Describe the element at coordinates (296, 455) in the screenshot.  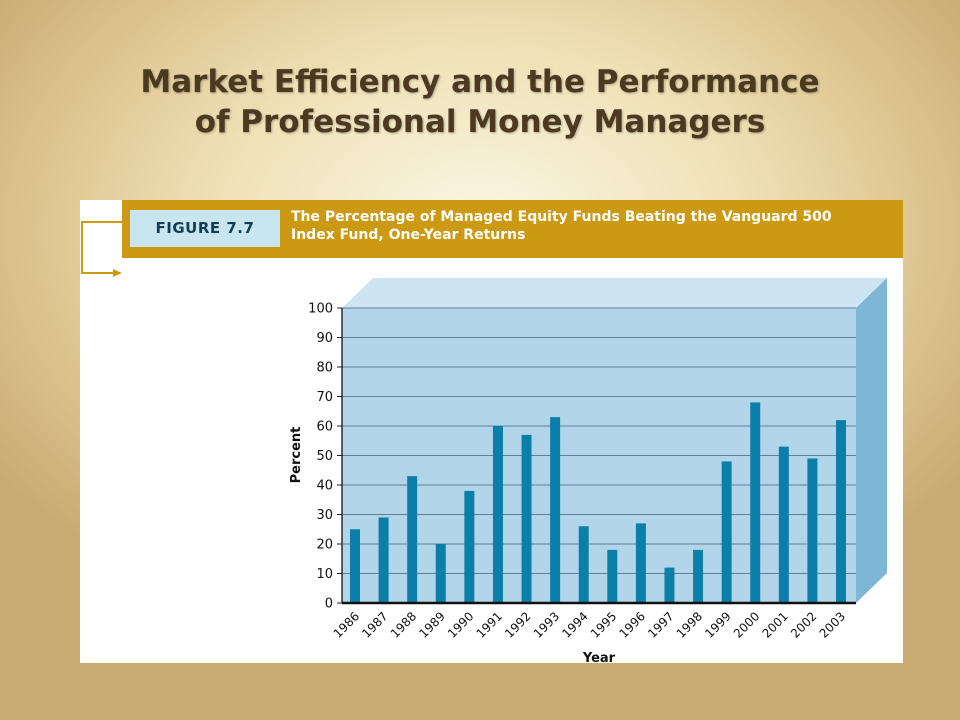
I see `y-axis-label: Percent` at that location.